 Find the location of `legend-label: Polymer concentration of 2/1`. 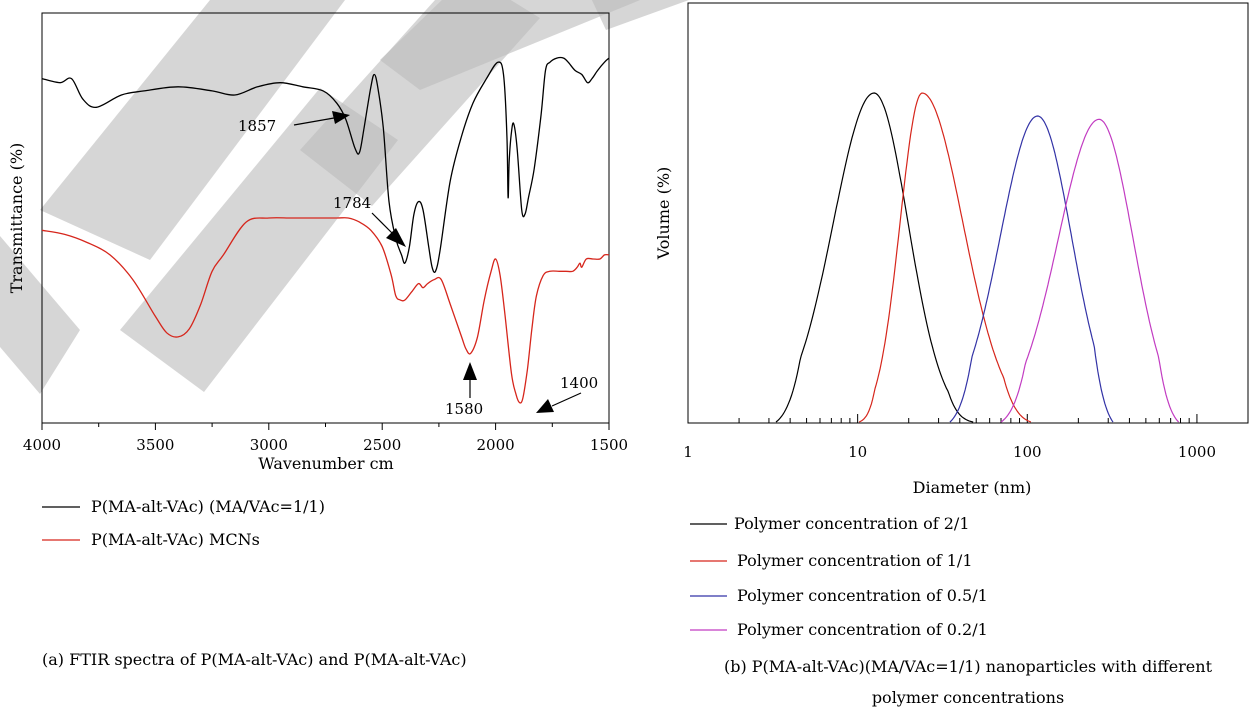

legend-label: Polymer concentration of 2/1 is located at coordinates (852, 523).